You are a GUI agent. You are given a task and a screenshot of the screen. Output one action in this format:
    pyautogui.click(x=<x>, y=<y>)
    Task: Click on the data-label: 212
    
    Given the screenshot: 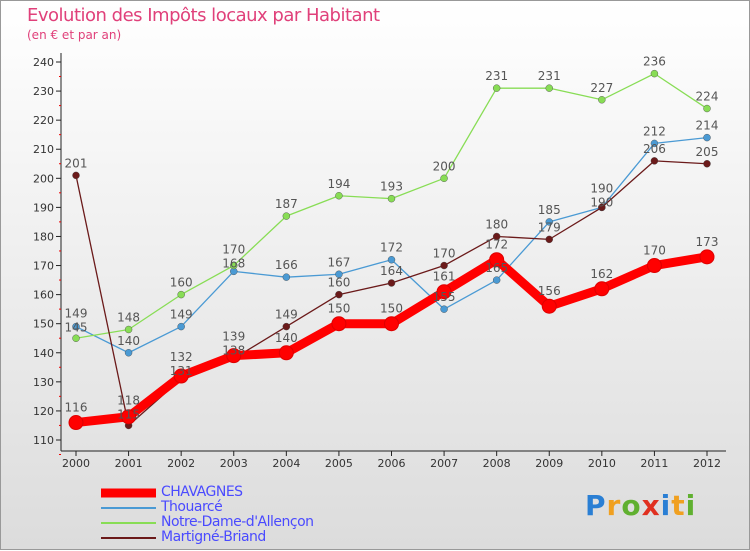 What is the action you would take?
    pyautogui.click(x=654, y=131)
    